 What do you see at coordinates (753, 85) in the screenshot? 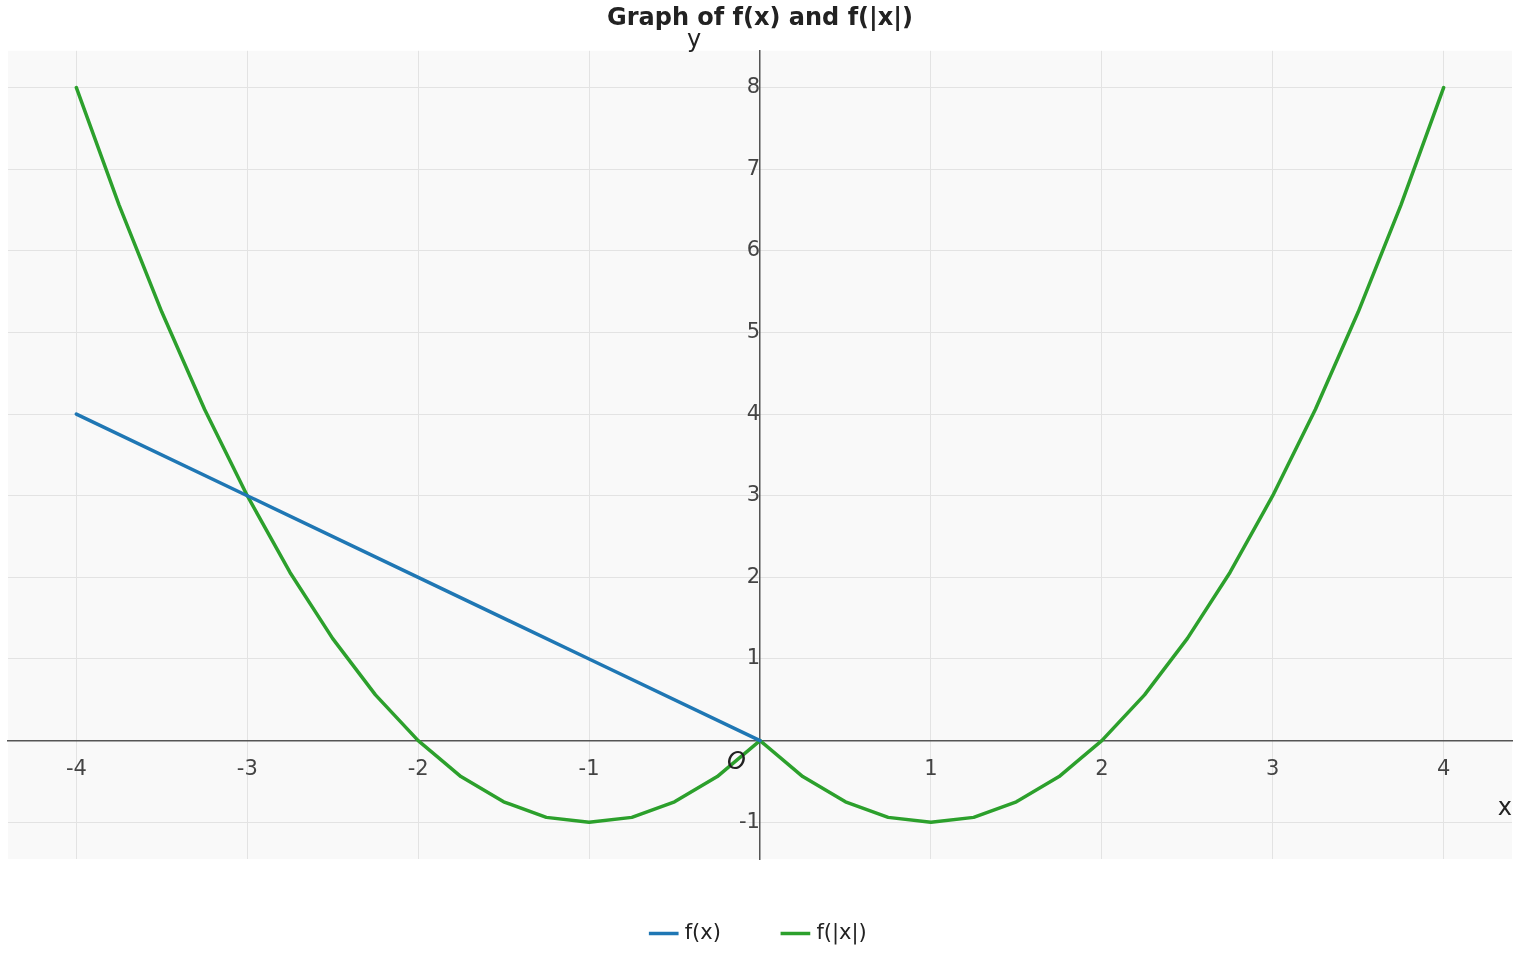
I see `y-tick-label: 8` at bounding box center [753, 85].